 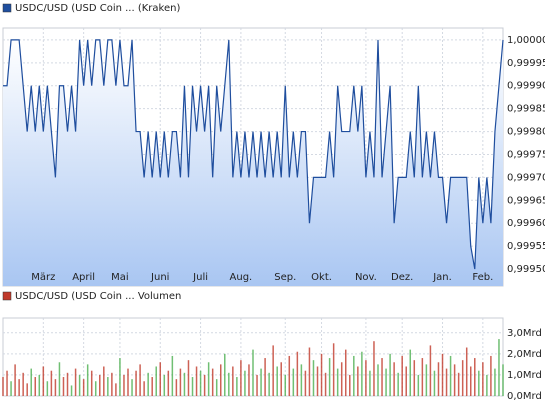 I want to click on y-tick-label: 3,0Mrd, so click(x=524, y=333).